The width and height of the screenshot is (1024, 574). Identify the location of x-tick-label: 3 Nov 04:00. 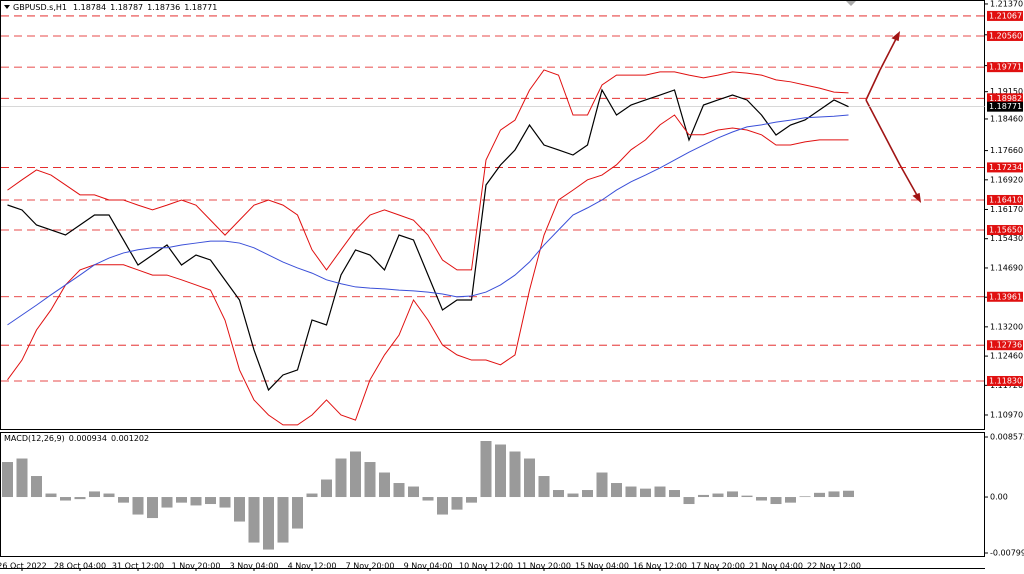
(254, 566).